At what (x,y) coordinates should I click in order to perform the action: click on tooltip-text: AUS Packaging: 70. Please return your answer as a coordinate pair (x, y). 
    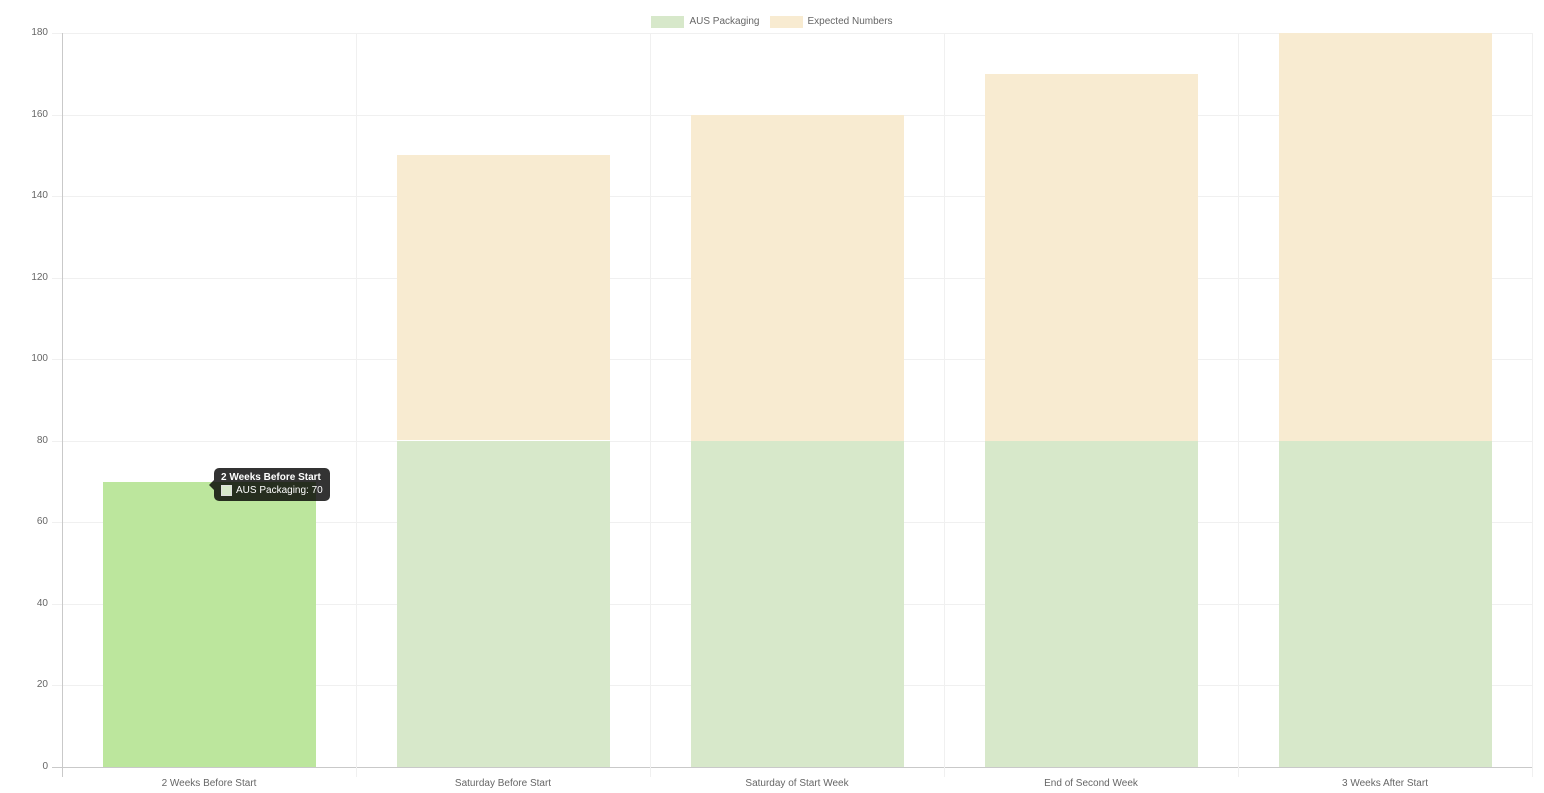
    Looking at the image, I should click on (279, 490).